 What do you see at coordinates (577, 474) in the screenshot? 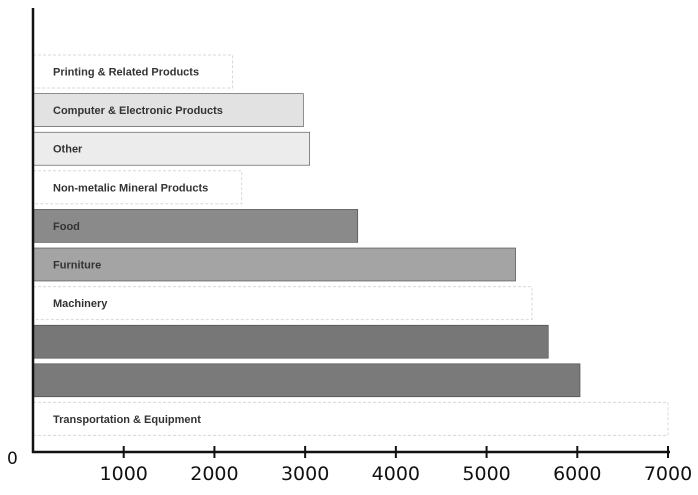
I see `x-tick-label-5: 6000` at bounding box center [577, 474].